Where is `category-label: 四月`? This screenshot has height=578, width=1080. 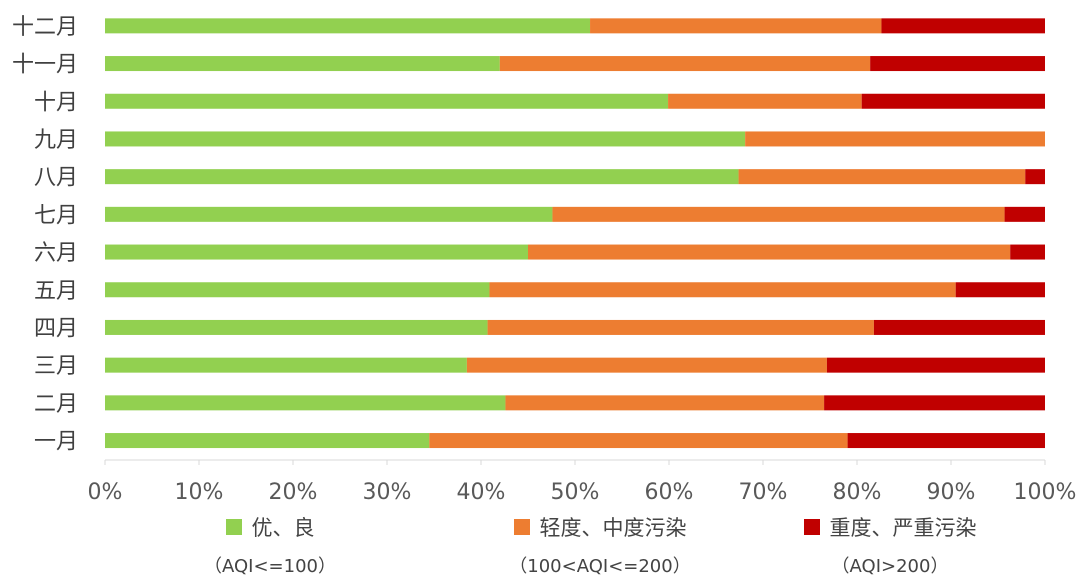 category-label: 四月 is located at coordinates (56, 328).